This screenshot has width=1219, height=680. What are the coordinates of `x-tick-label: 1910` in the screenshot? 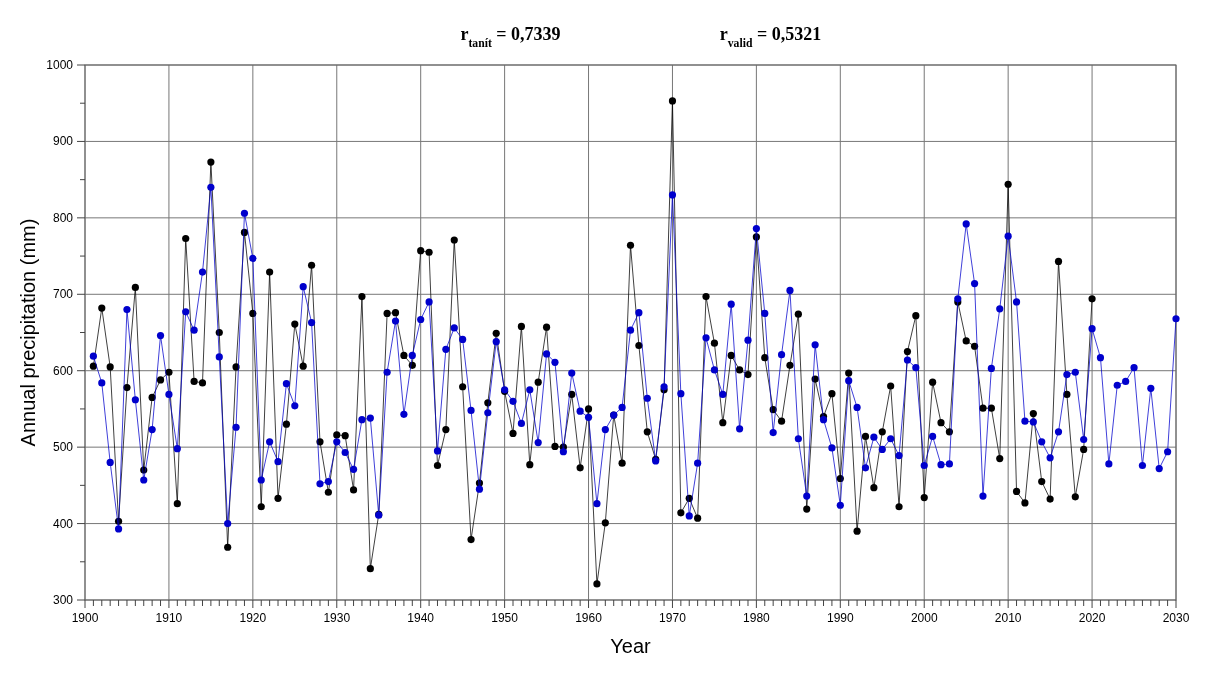 It's located at (169, 618).